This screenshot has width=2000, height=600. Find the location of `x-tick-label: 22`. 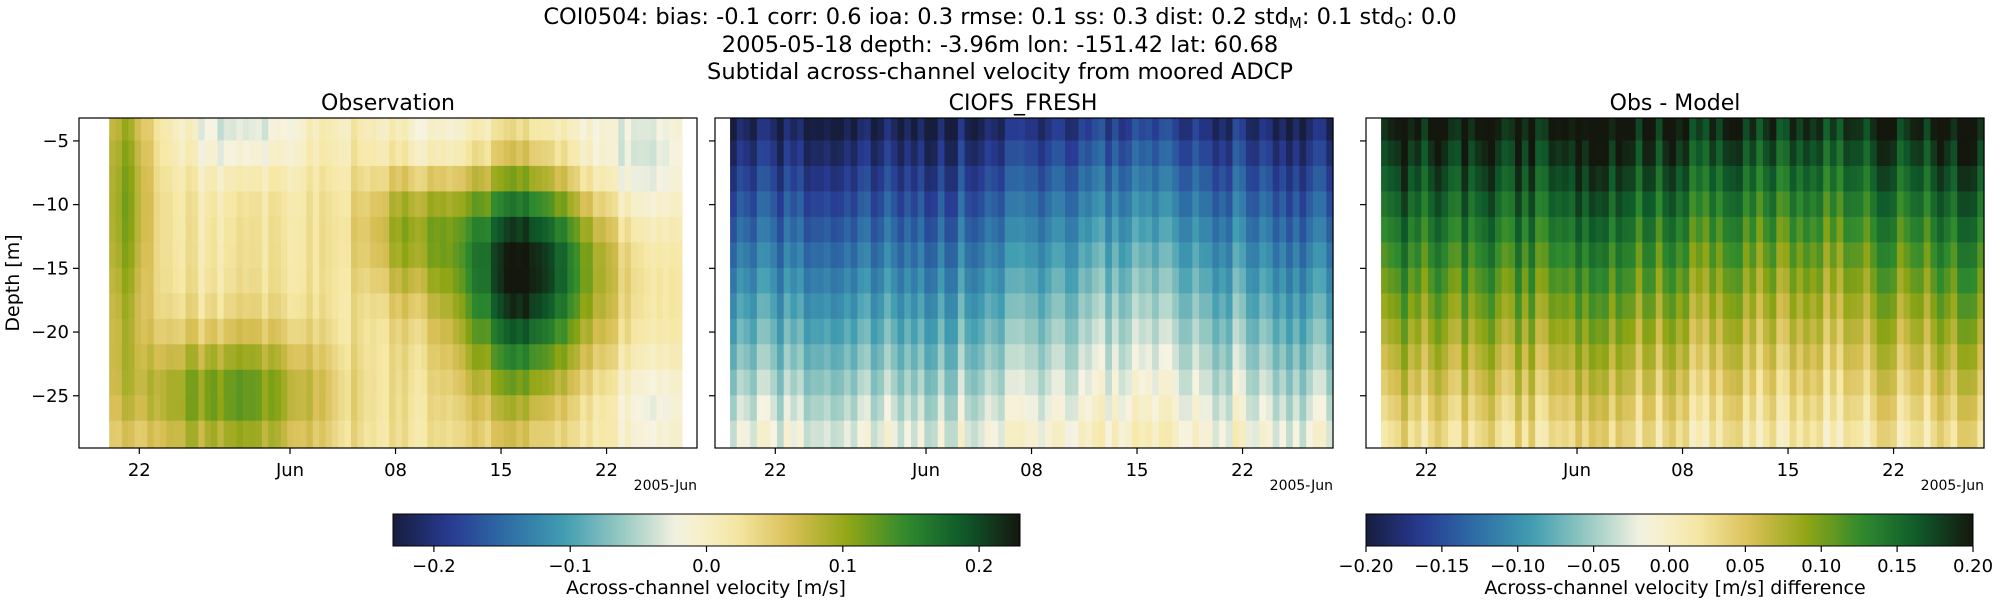

x-tick-label: 22 is located at coordinates (606, 470).